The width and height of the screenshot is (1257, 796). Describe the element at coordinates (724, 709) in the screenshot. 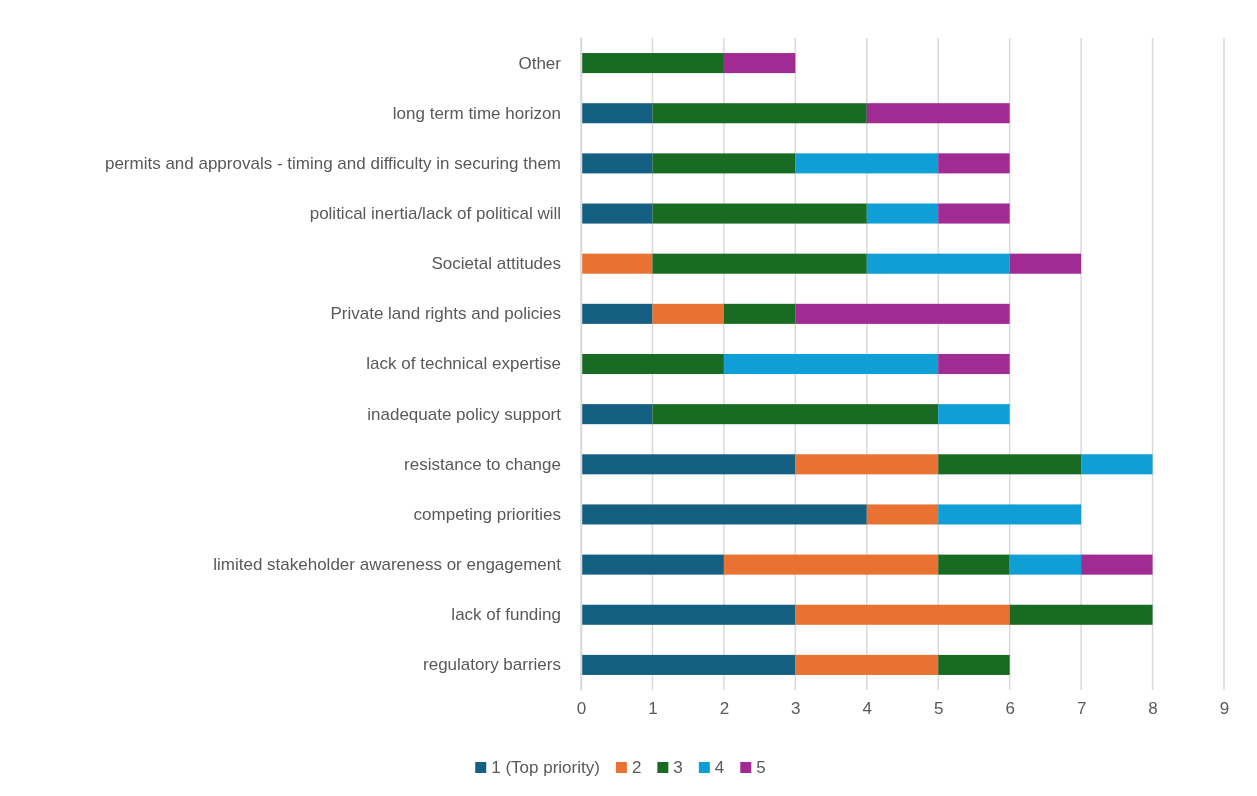

I see `x-tick-label: 2` at that location.